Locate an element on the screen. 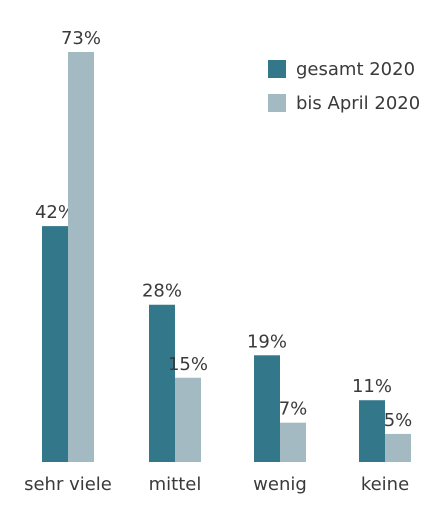  bar-mittel-gesamt-2020 is located at coordinates (162, 383).